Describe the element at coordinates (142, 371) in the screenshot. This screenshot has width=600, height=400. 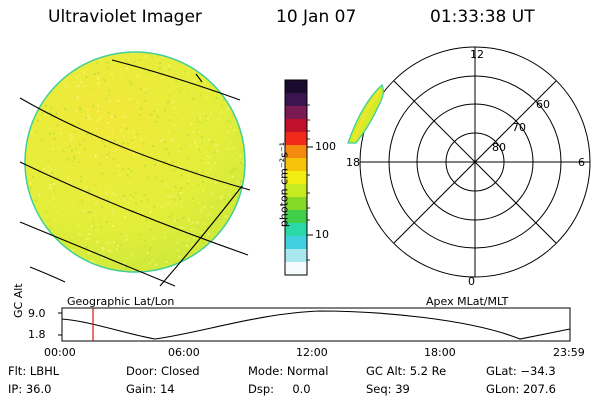
I see `status-door-label: Door:` at that location.